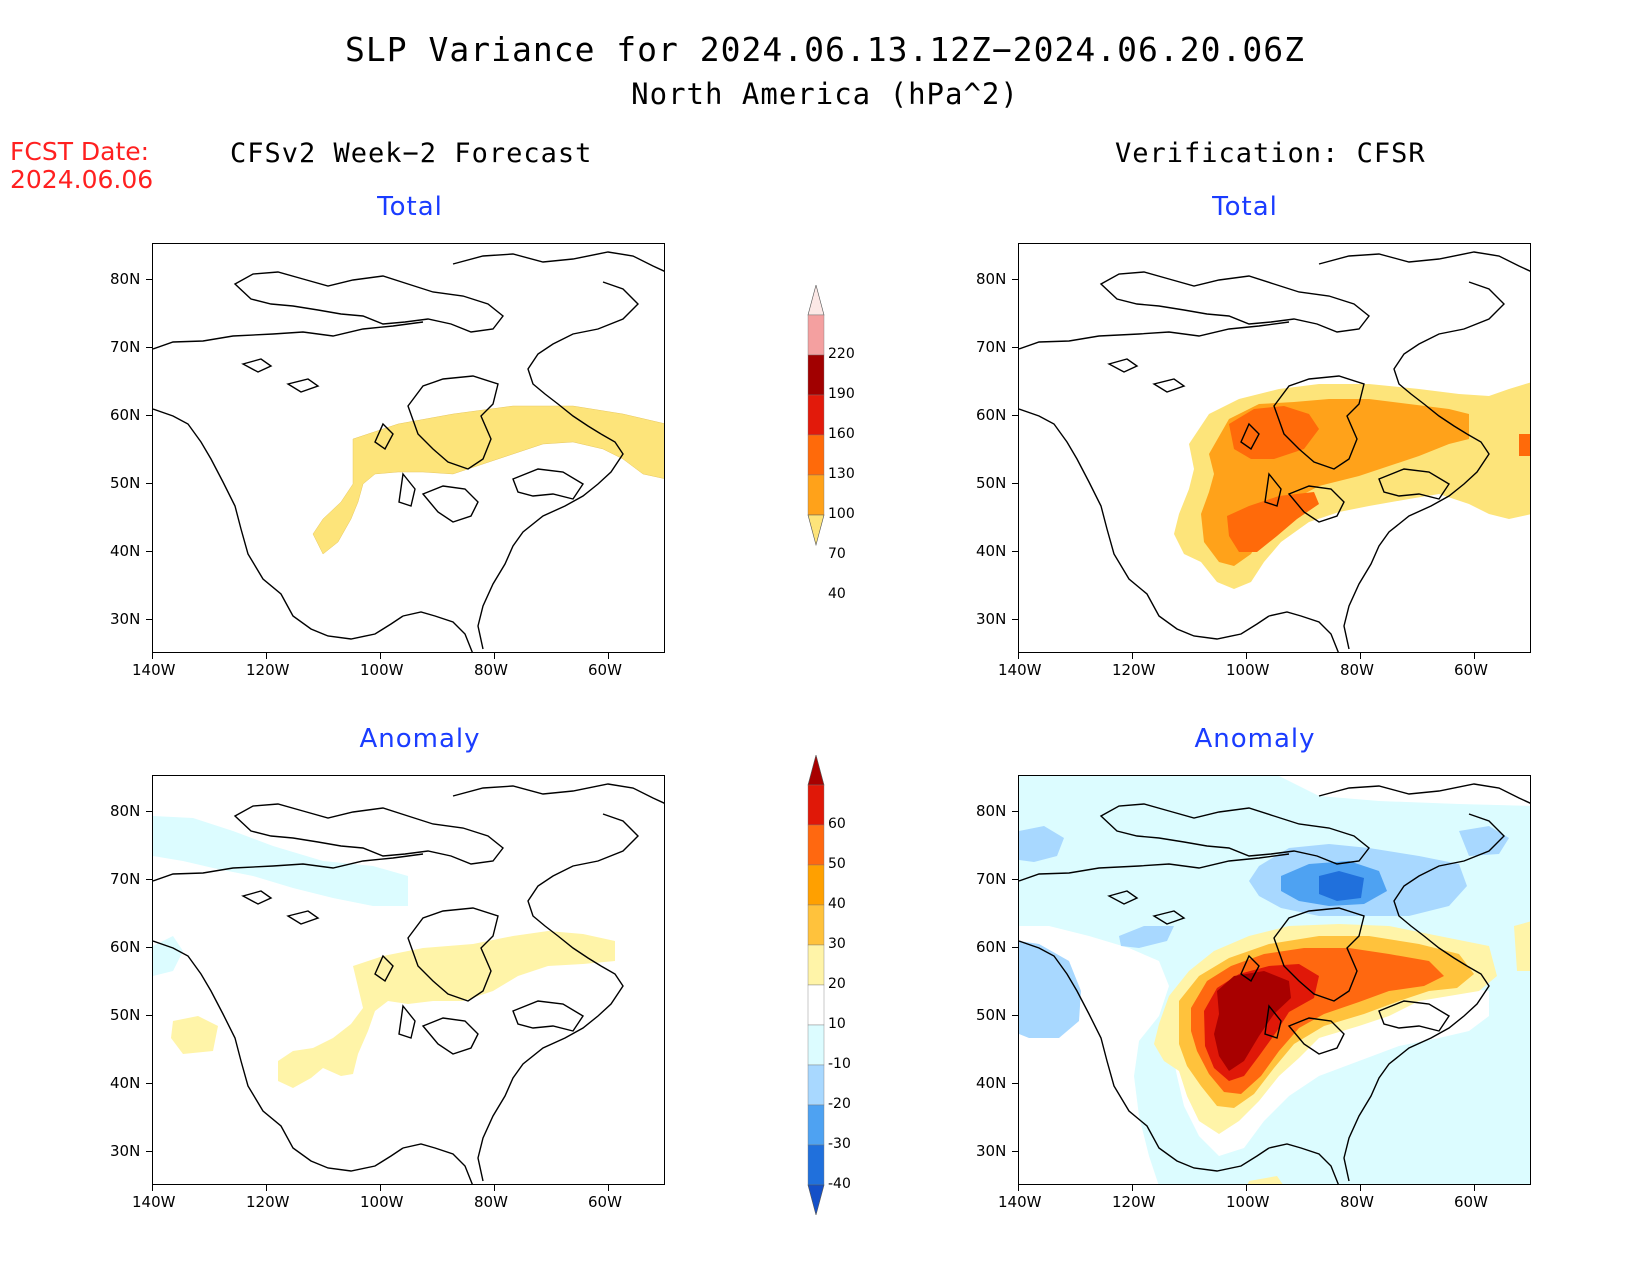  What do you see at coordinates (420, 739) in the screenshot?
I see `forecast-anomaly-title: Anomaly` at bounding box center [420, 739].